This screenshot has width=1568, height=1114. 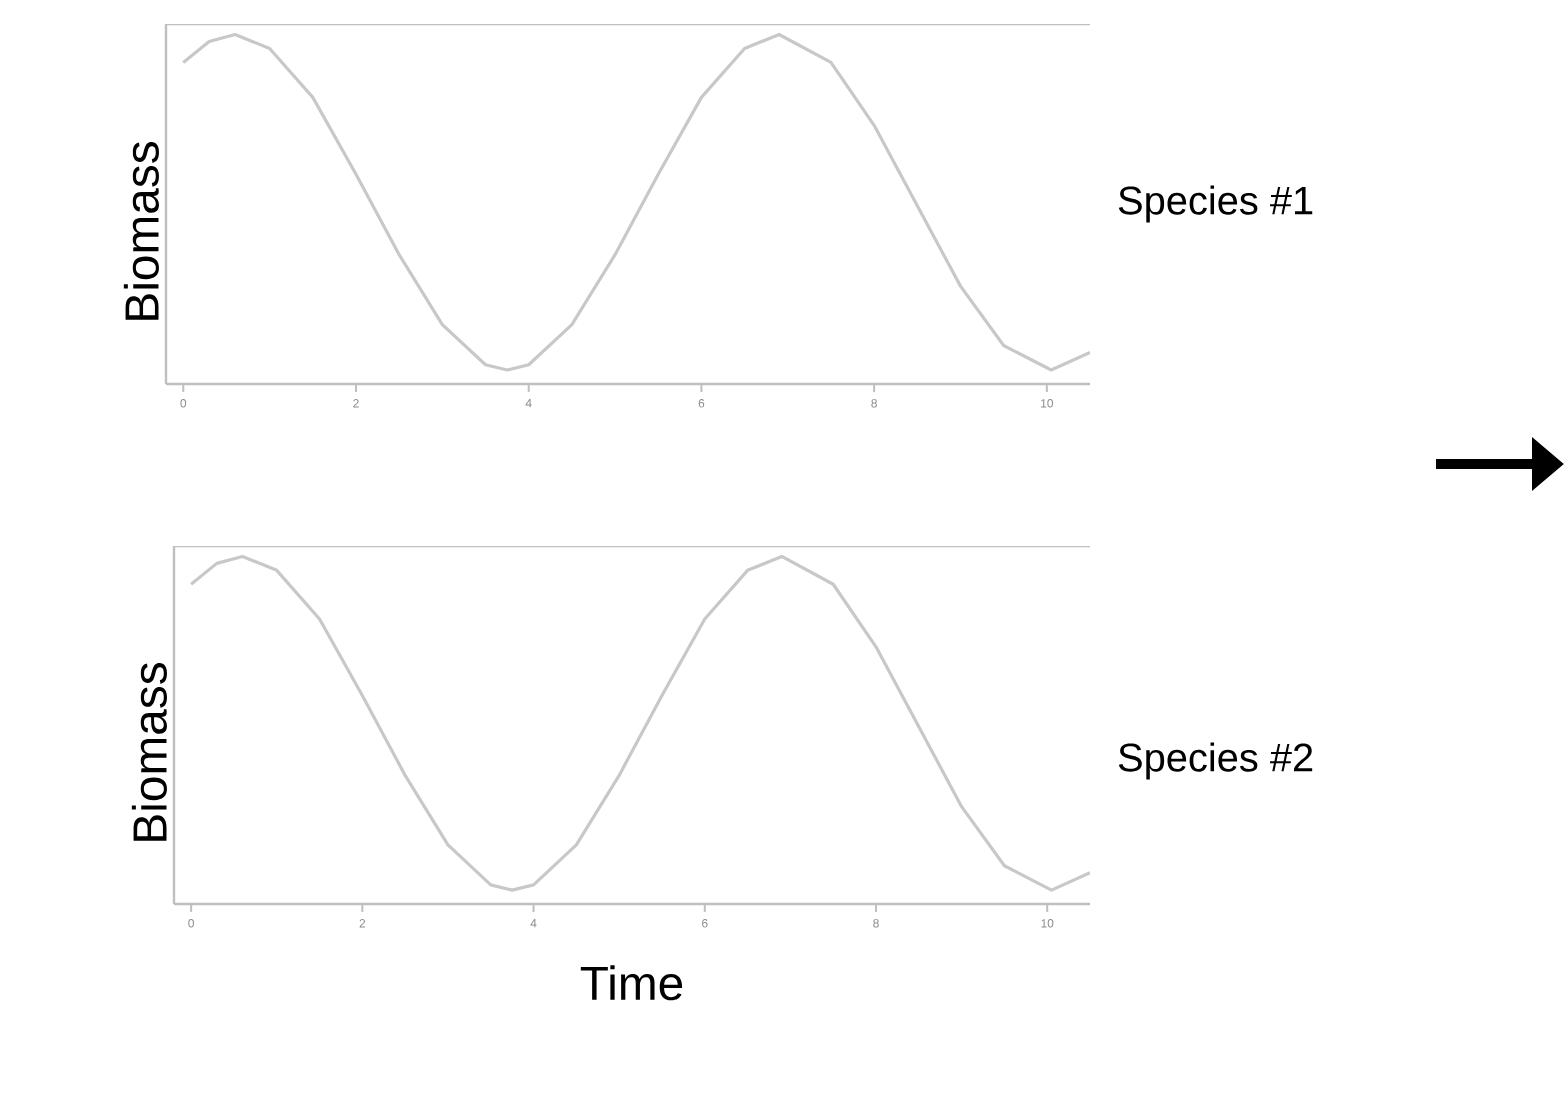 What do you see at coordinates (1215, 204) in the screenshot?
I see `text: Species #1` at bounding box center [1215, 204].